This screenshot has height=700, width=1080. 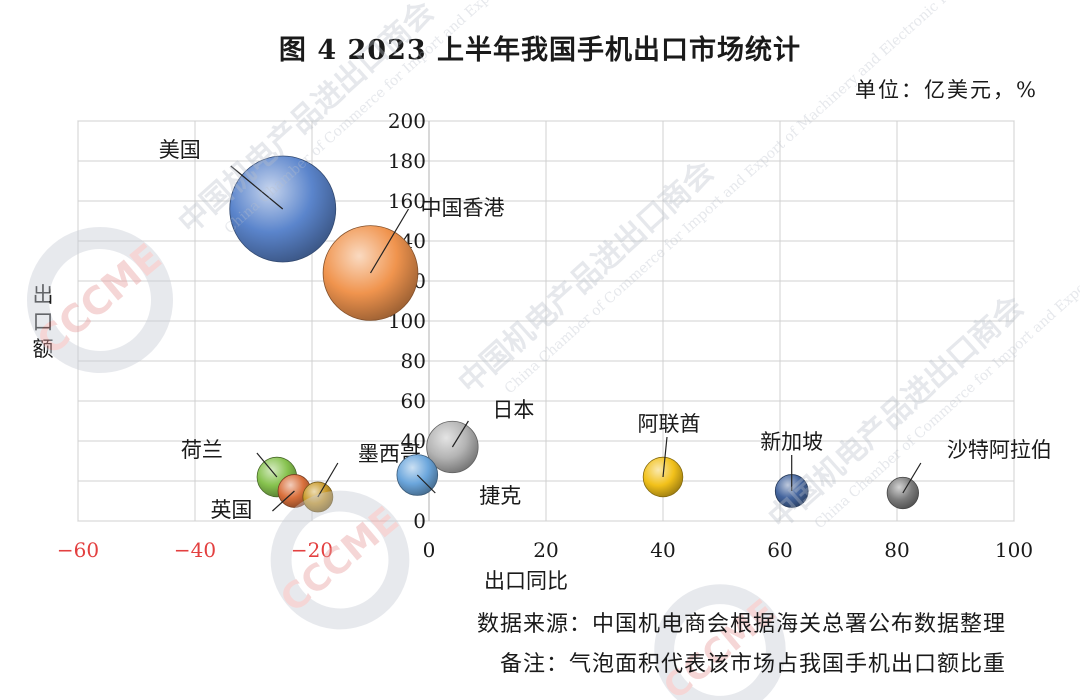 What do you see at coordinates (1014, 550) in the screenshot?
I see `x-tick-label: 100` at bounding box center [1014, 550].